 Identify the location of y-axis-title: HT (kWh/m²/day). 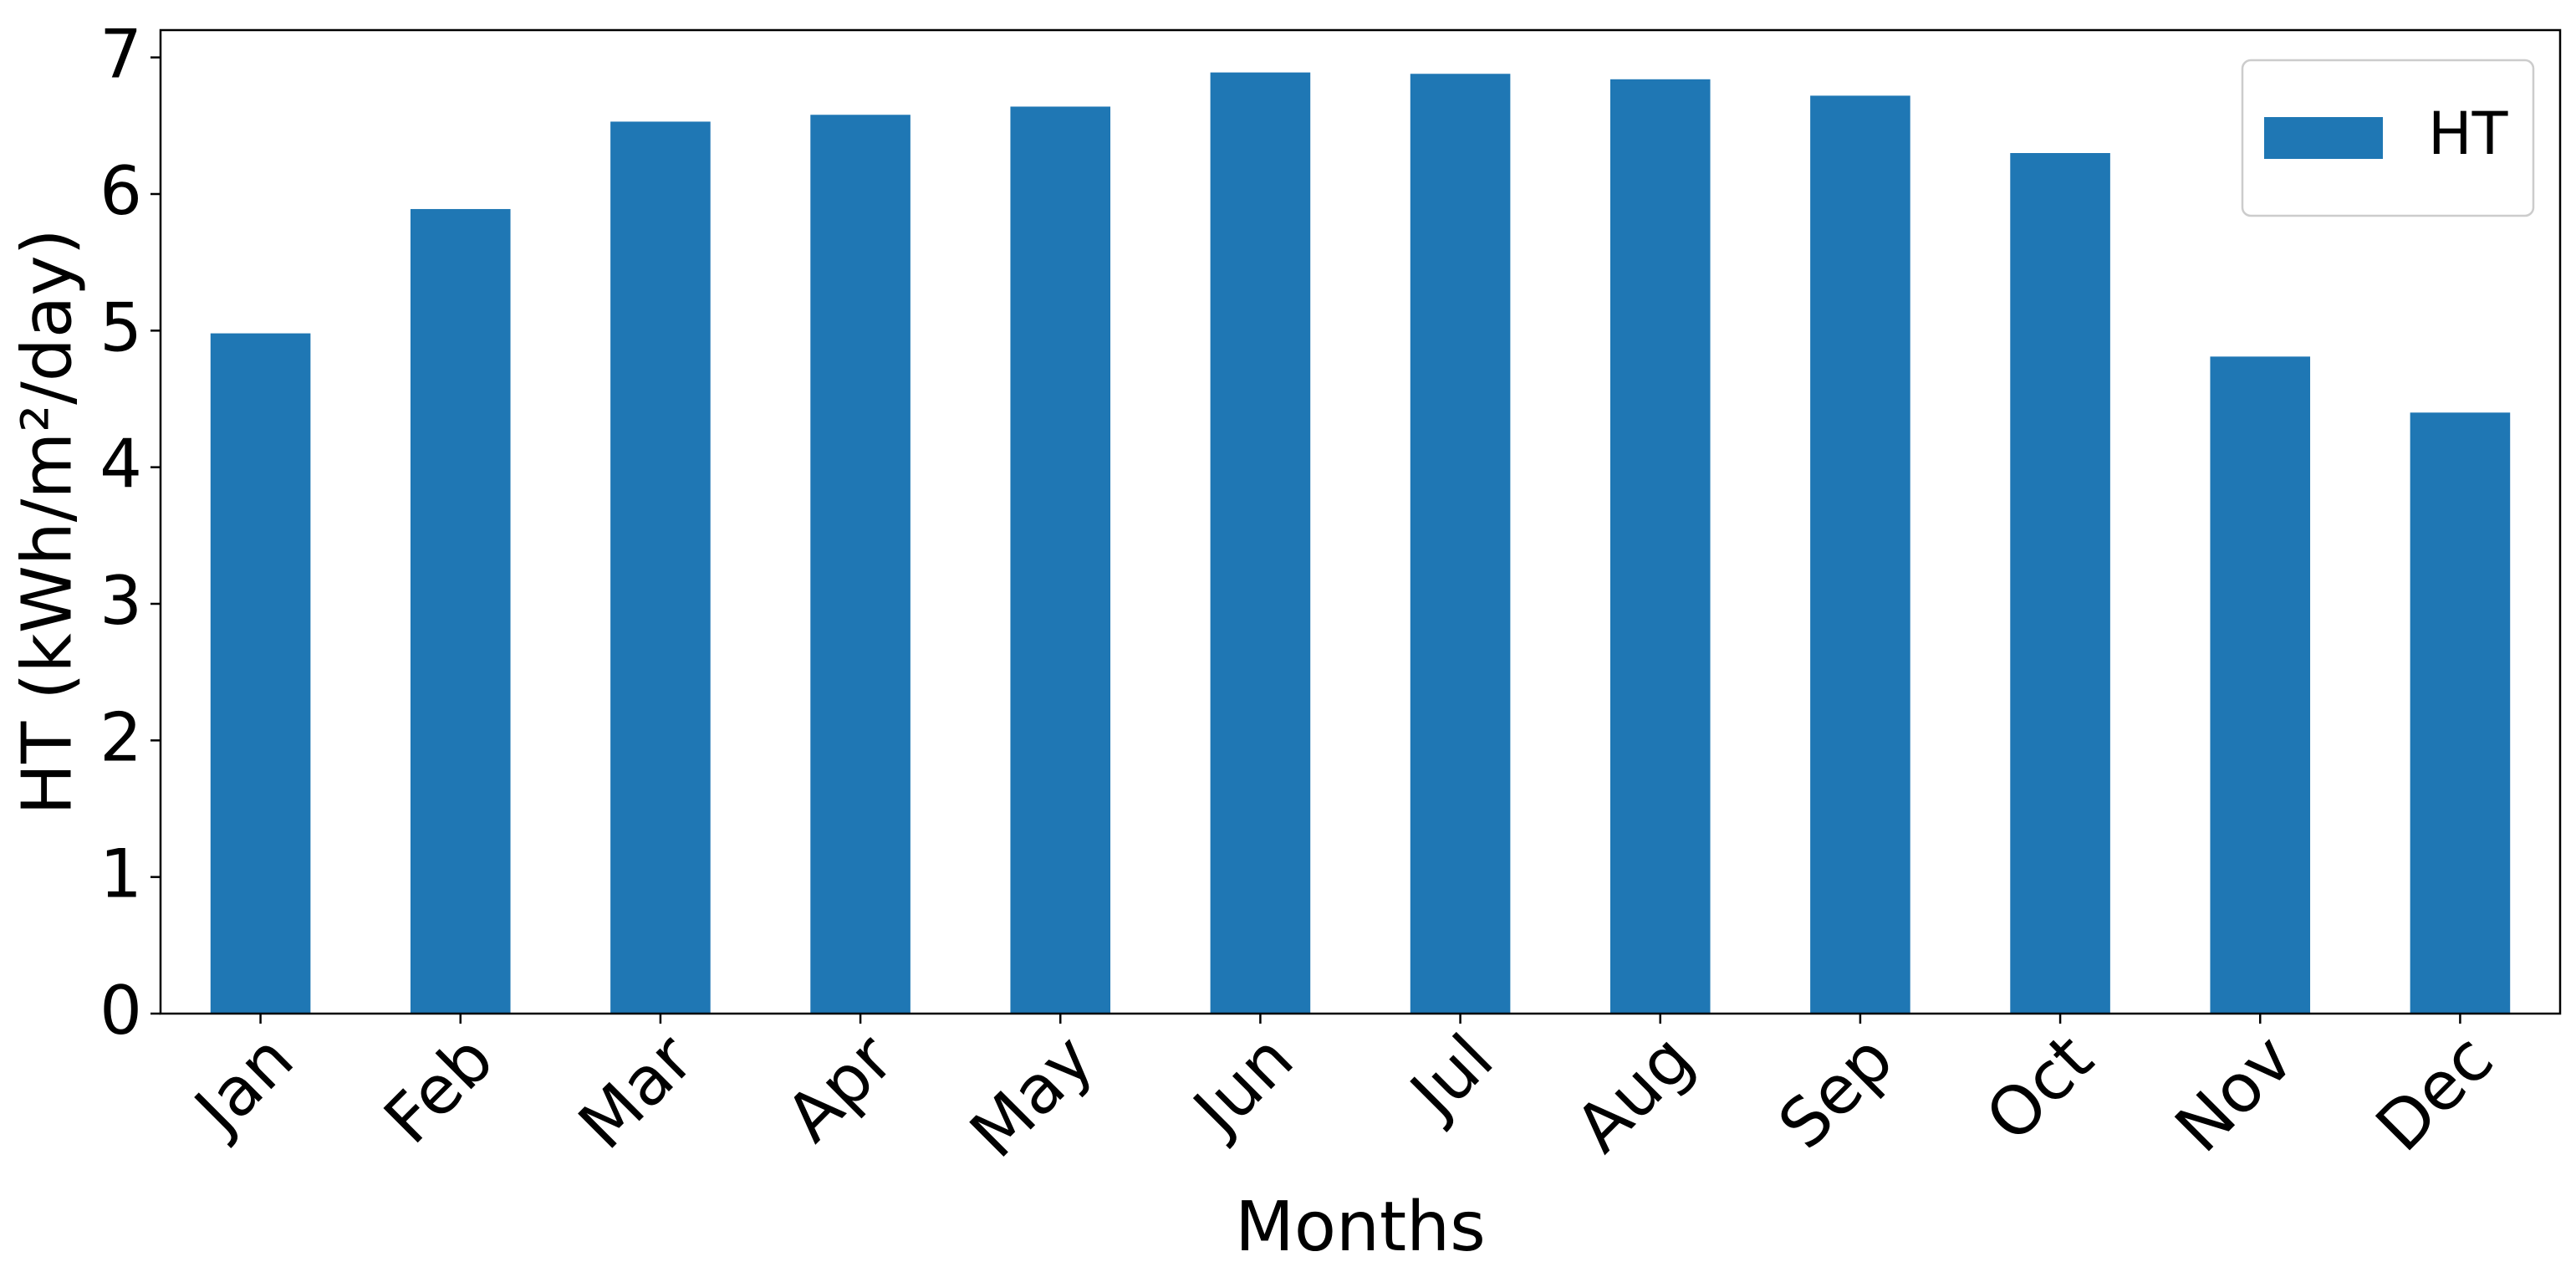
(47, 521).